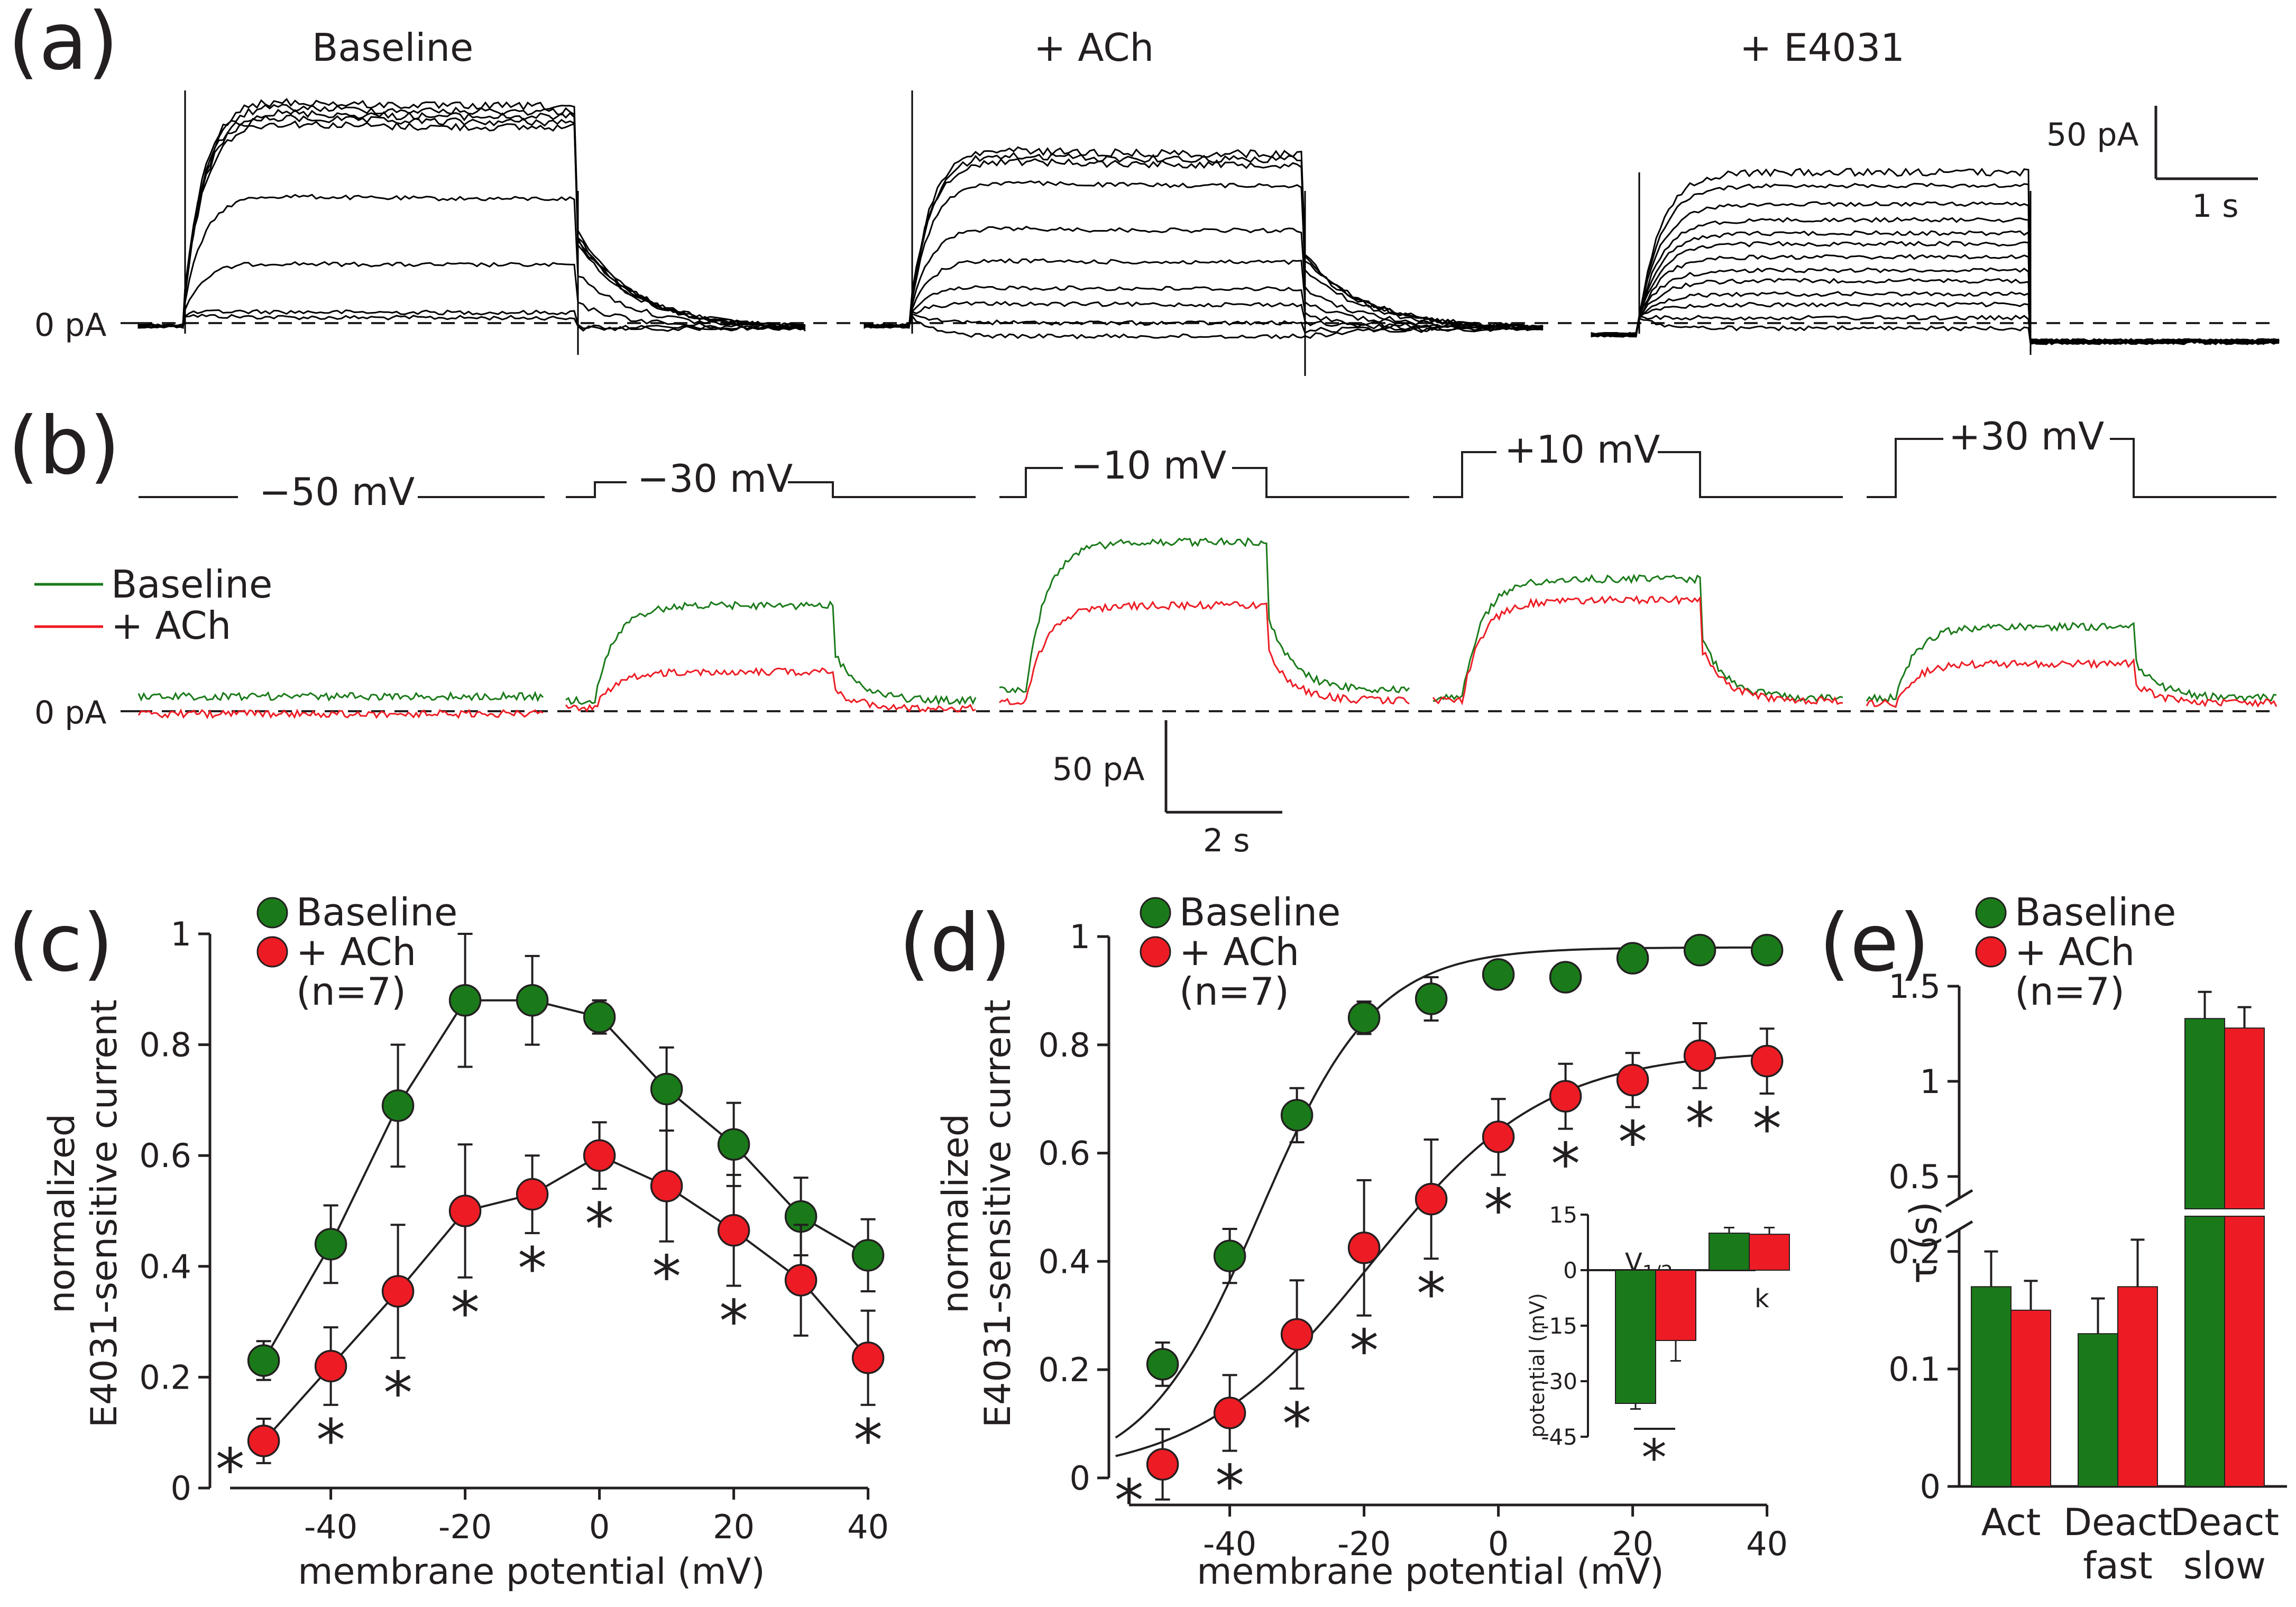 The image size is (2296, 1607). Describe the element at coordinates (2118, 1238) in the screenshot. I see `plot-area-e` at that location.